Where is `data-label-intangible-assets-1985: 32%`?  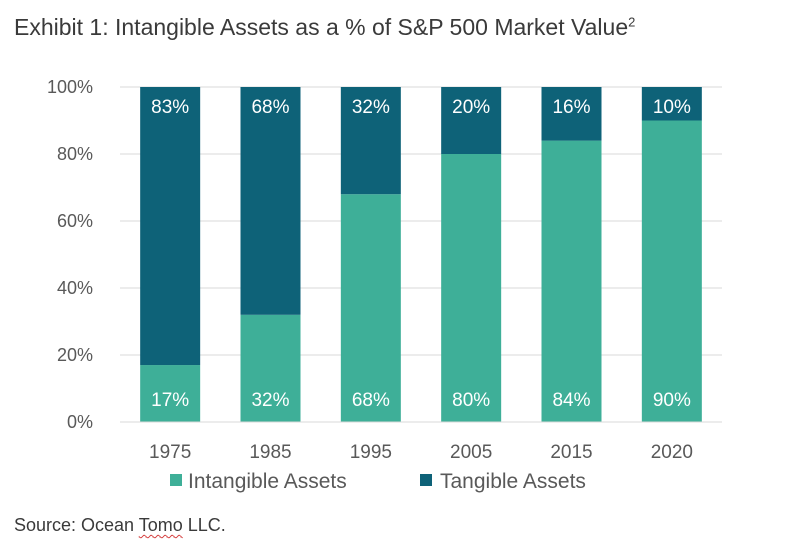
data-label-intangible-assets-1985: 32% is located at coordinates (270, 400).